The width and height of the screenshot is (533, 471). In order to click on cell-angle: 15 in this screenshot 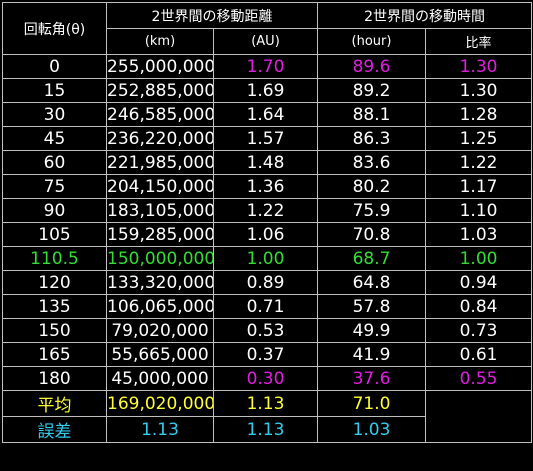, I will do `click(54, 90)`.